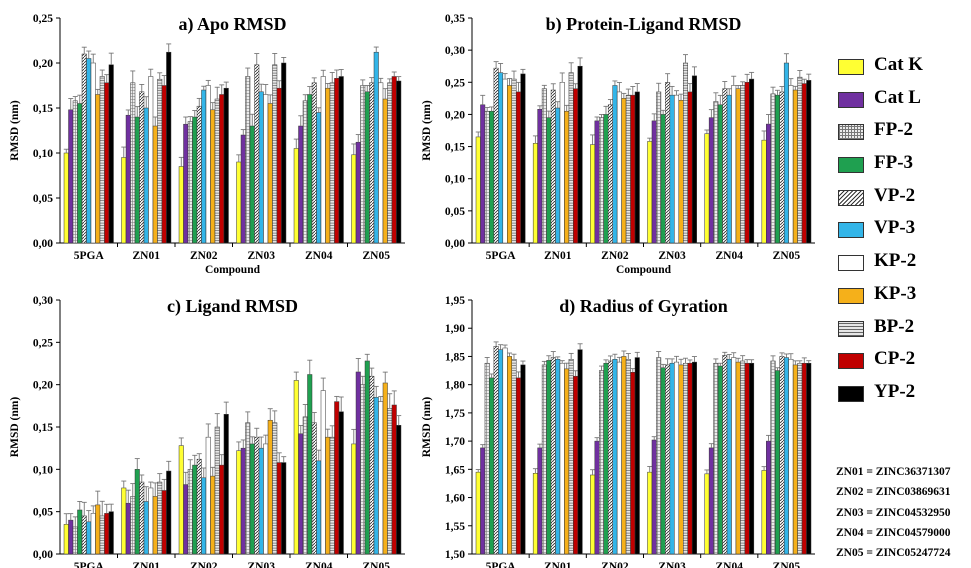  I want to click on x-tick-label: ZN01, so click(147, 256).